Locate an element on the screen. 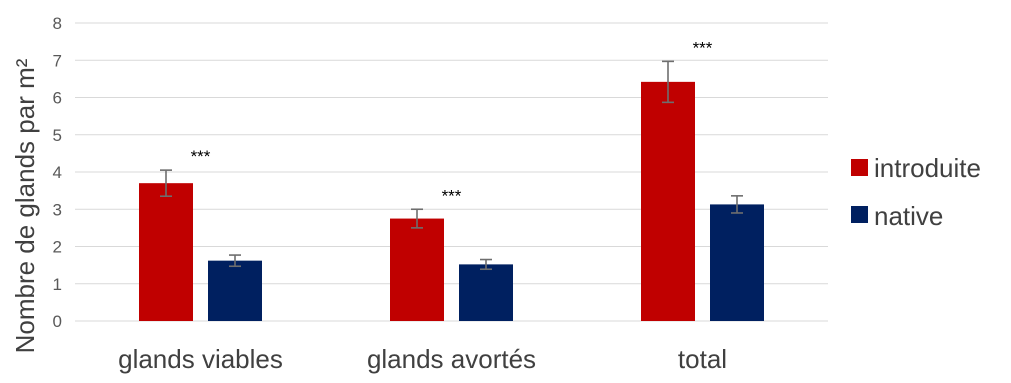  y-tick-label-8: 8 is located at coordinates (57, 23).